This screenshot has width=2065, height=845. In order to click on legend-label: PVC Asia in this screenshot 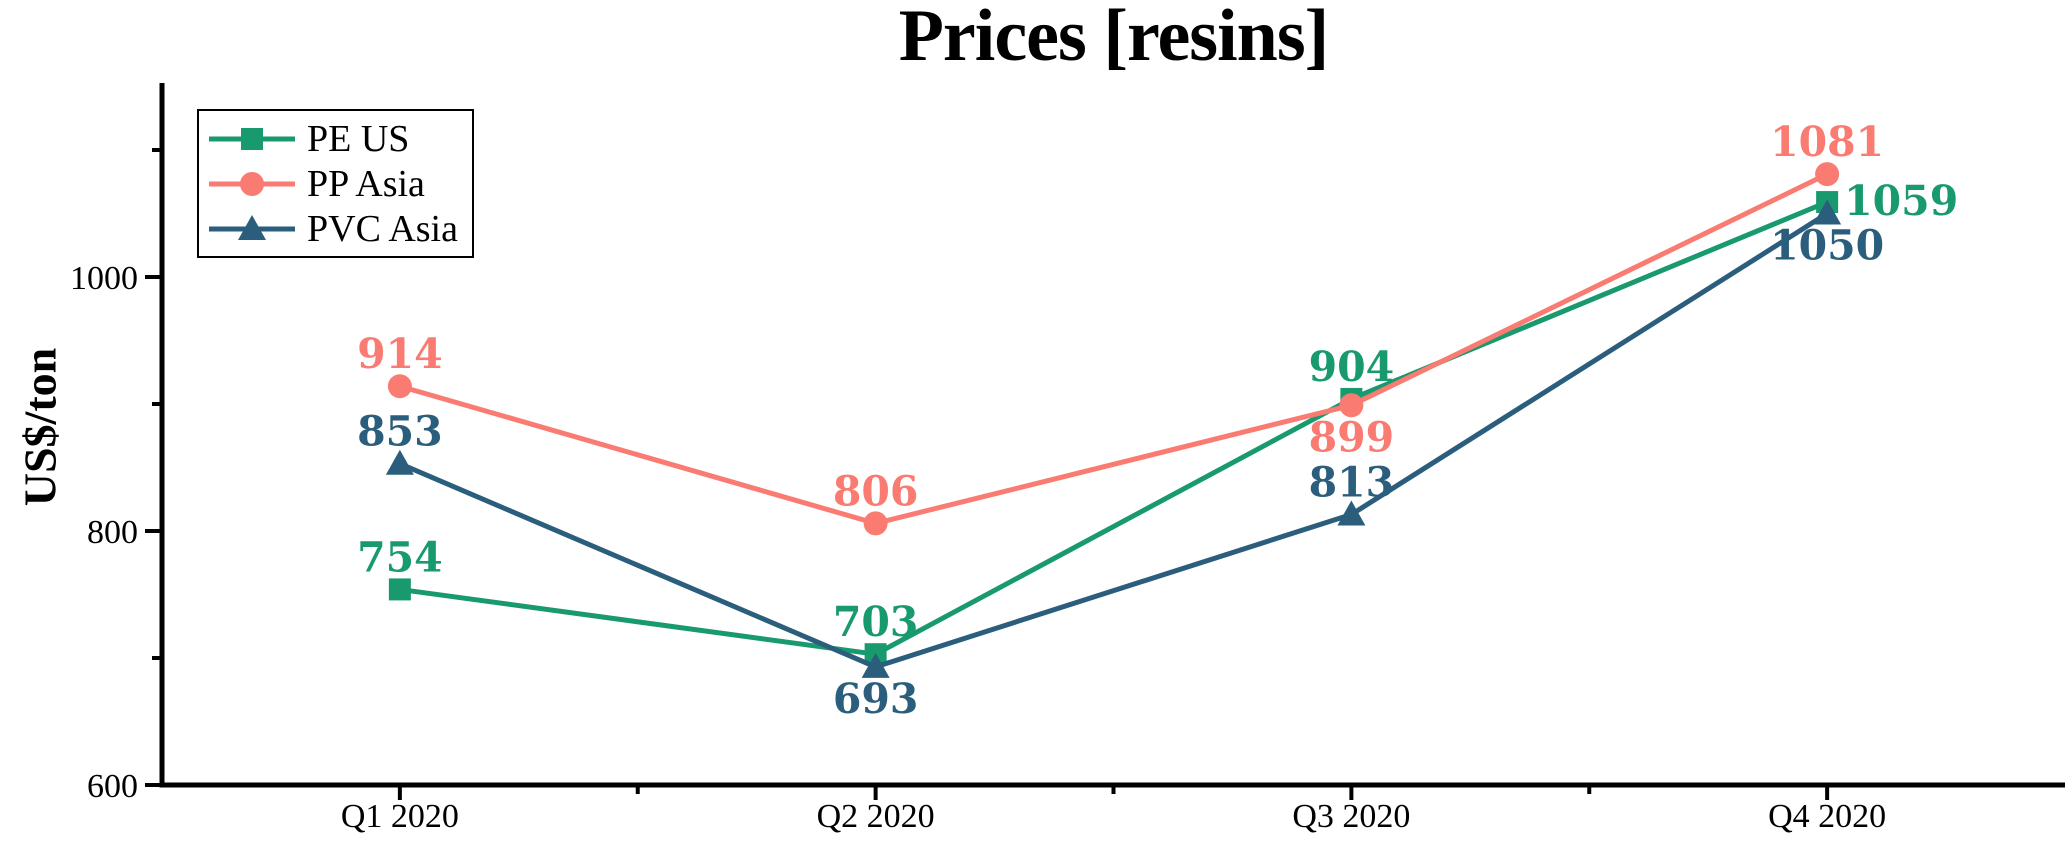, I will do `click(382, 228)`.